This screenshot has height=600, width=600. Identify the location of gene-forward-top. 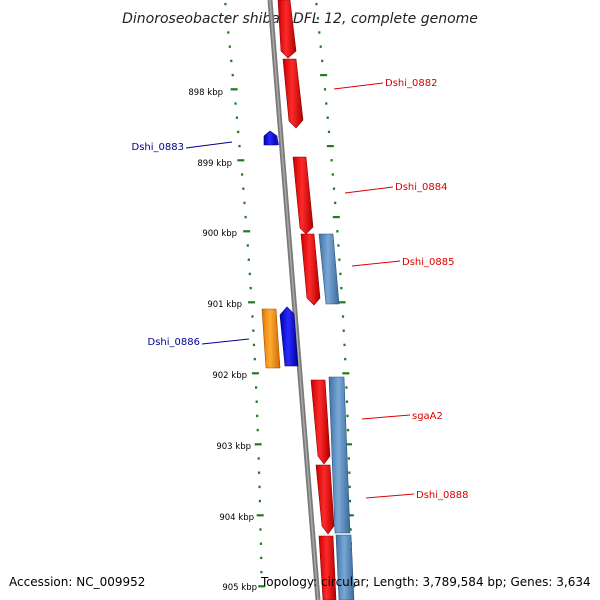
(287, 29).